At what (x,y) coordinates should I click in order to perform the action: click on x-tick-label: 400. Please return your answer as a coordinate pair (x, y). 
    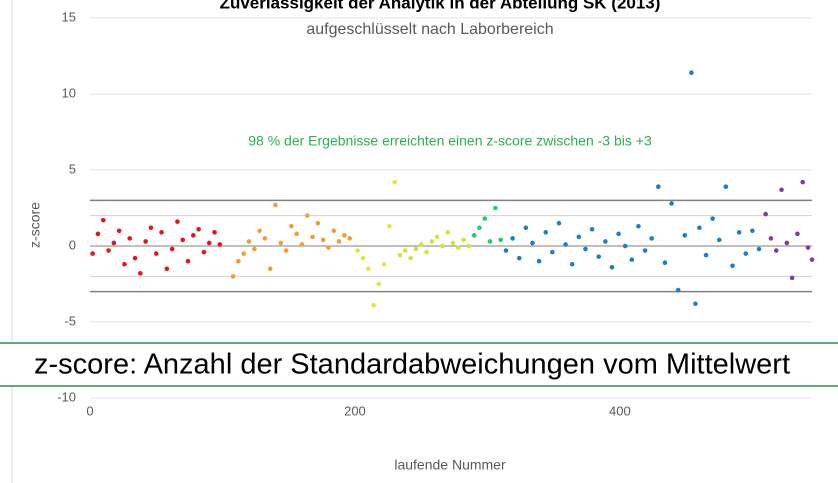
    Looking at the image, I should click on (620, 410).